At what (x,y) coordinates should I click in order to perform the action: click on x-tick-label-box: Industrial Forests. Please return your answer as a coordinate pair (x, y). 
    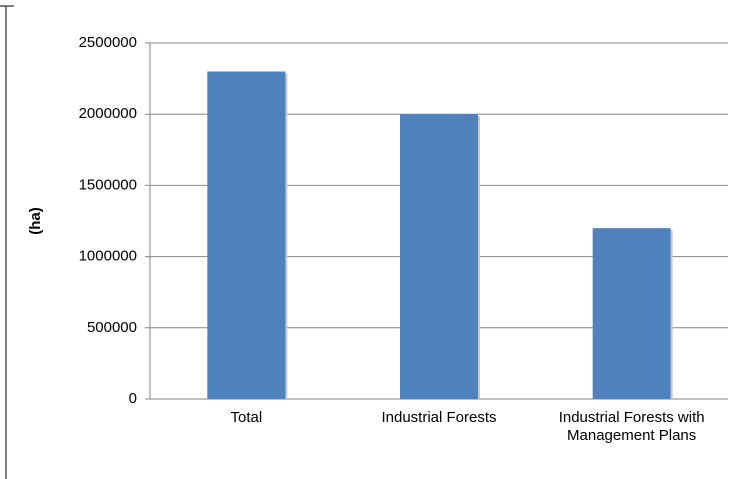
    Looking at the image, I should click on (439, 417).